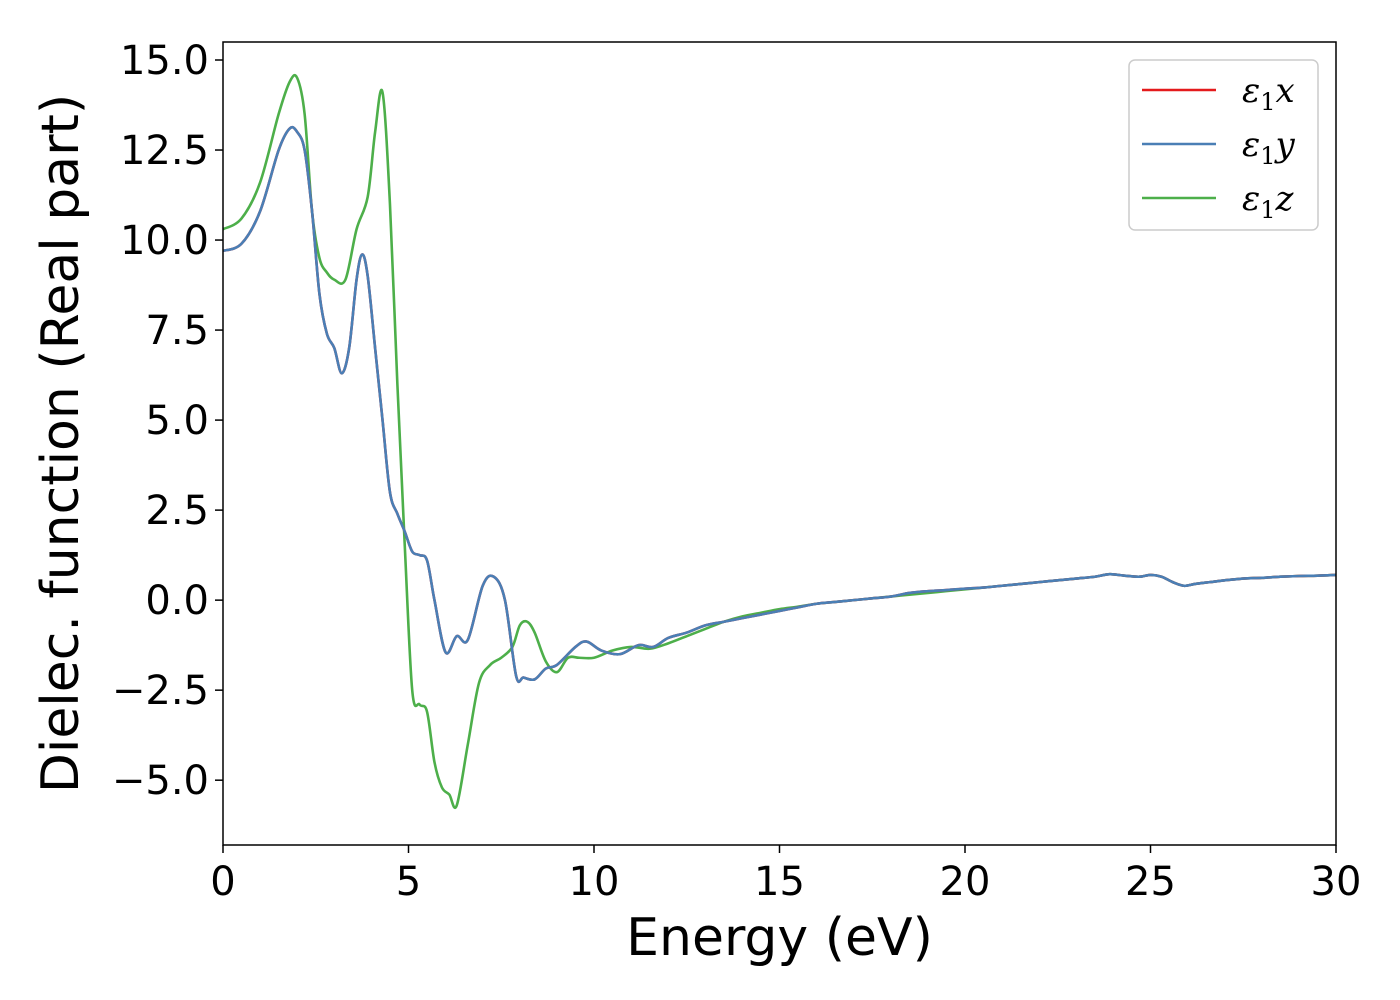 The image size is (1400, 1000). I want to click on x-tick-label: 25, so click(1150, 882).